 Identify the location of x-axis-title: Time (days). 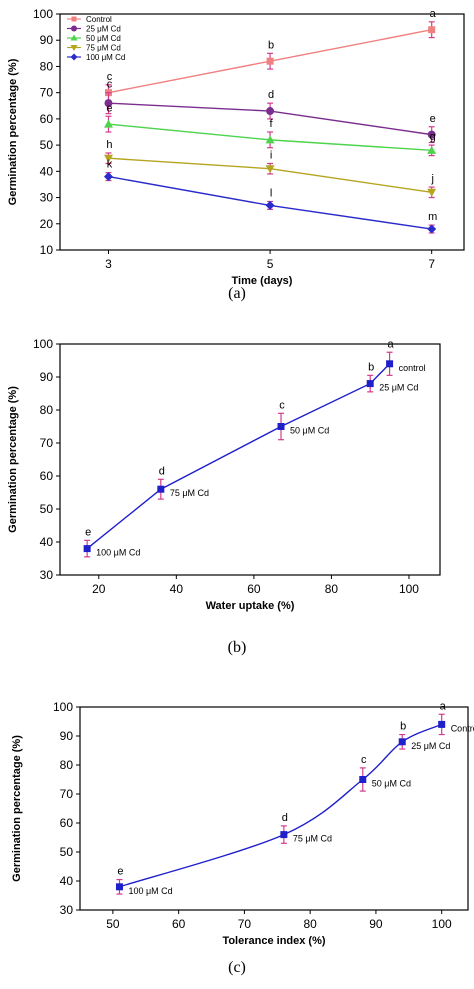
(262, 281).